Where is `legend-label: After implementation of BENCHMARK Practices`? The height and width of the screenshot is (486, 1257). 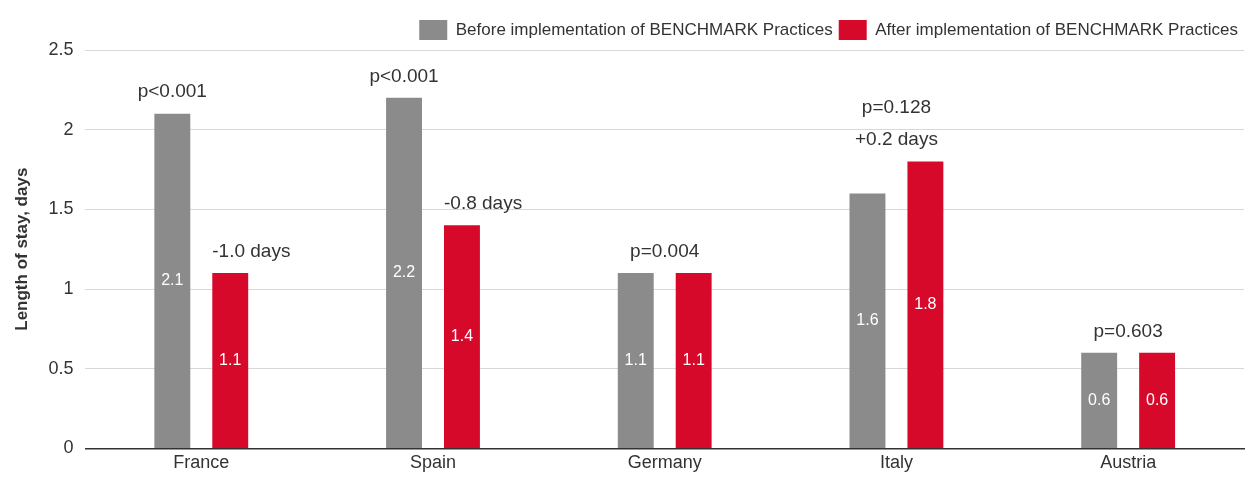
legend-label: After implementation of BENCHMARK Practices is located at coordinates (1057, 29).